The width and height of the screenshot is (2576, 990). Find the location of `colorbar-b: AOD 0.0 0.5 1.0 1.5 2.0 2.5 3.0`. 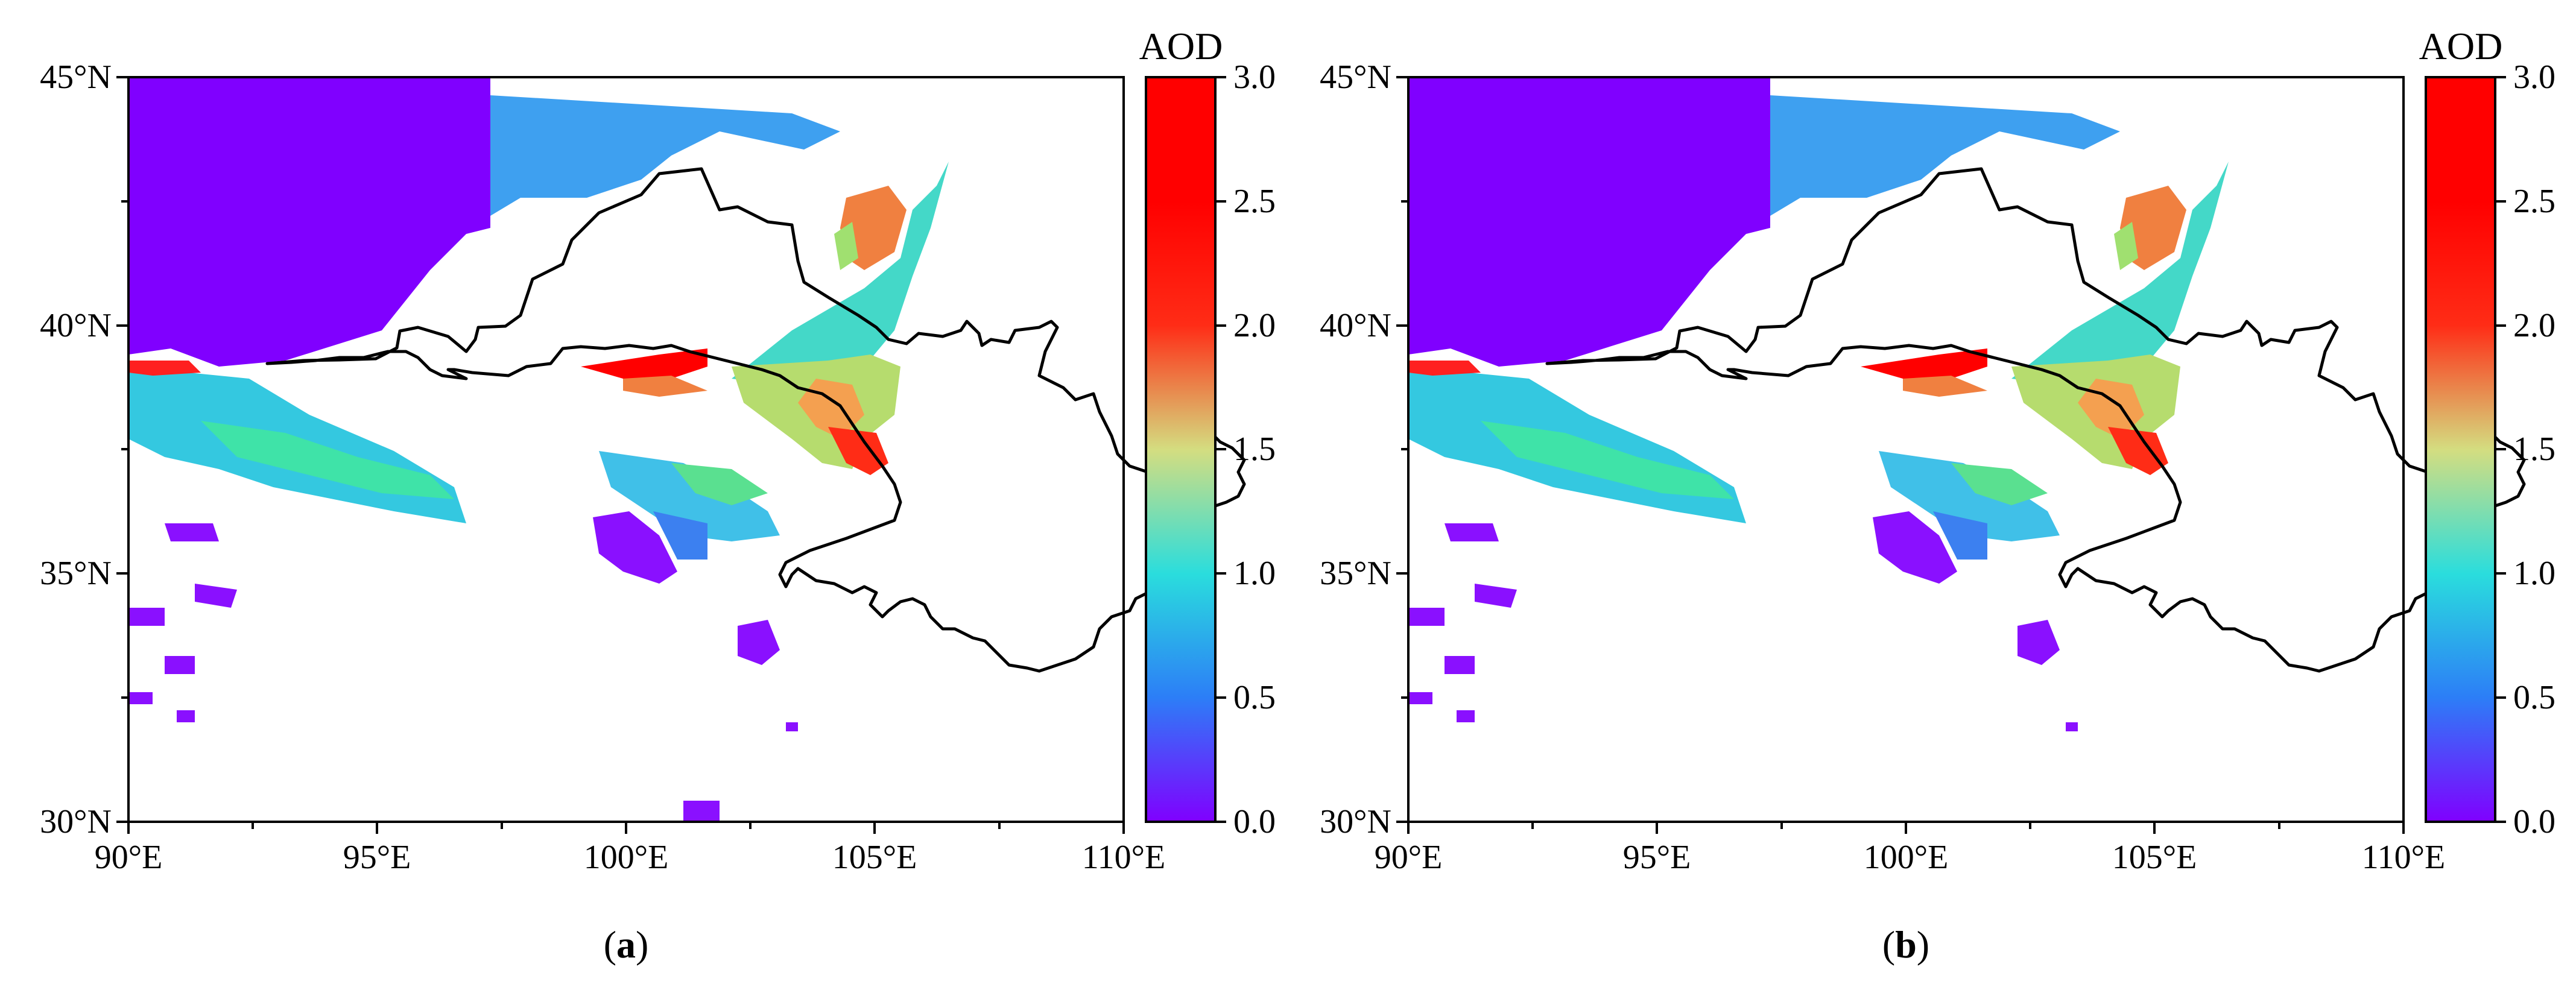

colorbar-b: AOD 0.0 0.5 1.0 1.5 2.0 2.5 3.0 is located at coordinates (2487, 432).